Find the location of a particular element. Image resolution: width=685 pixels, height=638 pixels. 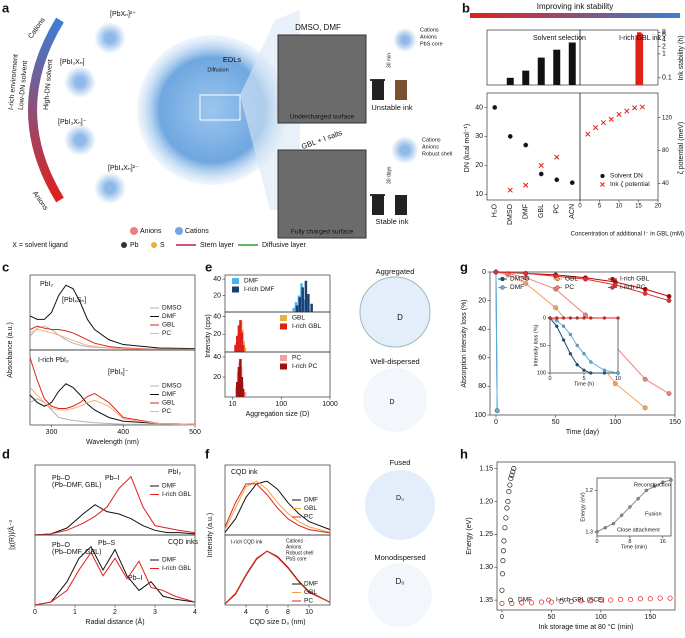

panel-label: a is located at coordinates (6, 7).